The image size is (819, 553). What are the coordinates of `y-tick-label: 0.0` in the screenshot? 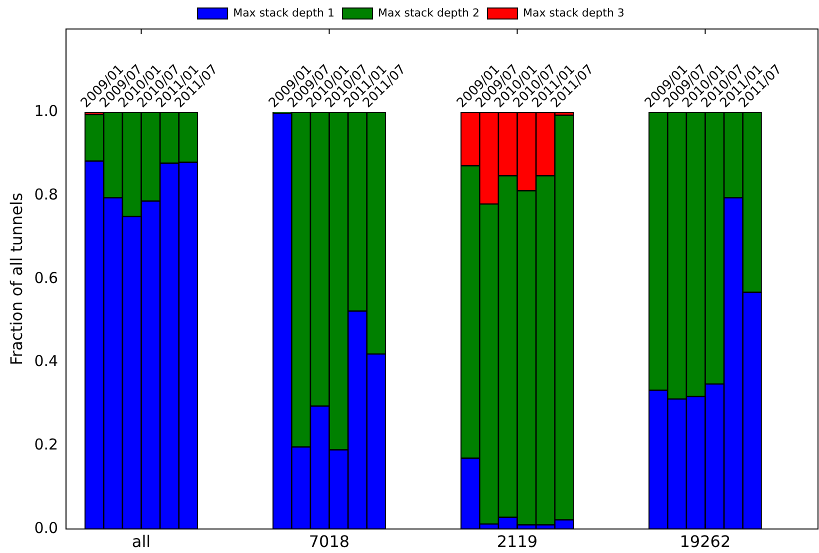 It's located at (46, 527).